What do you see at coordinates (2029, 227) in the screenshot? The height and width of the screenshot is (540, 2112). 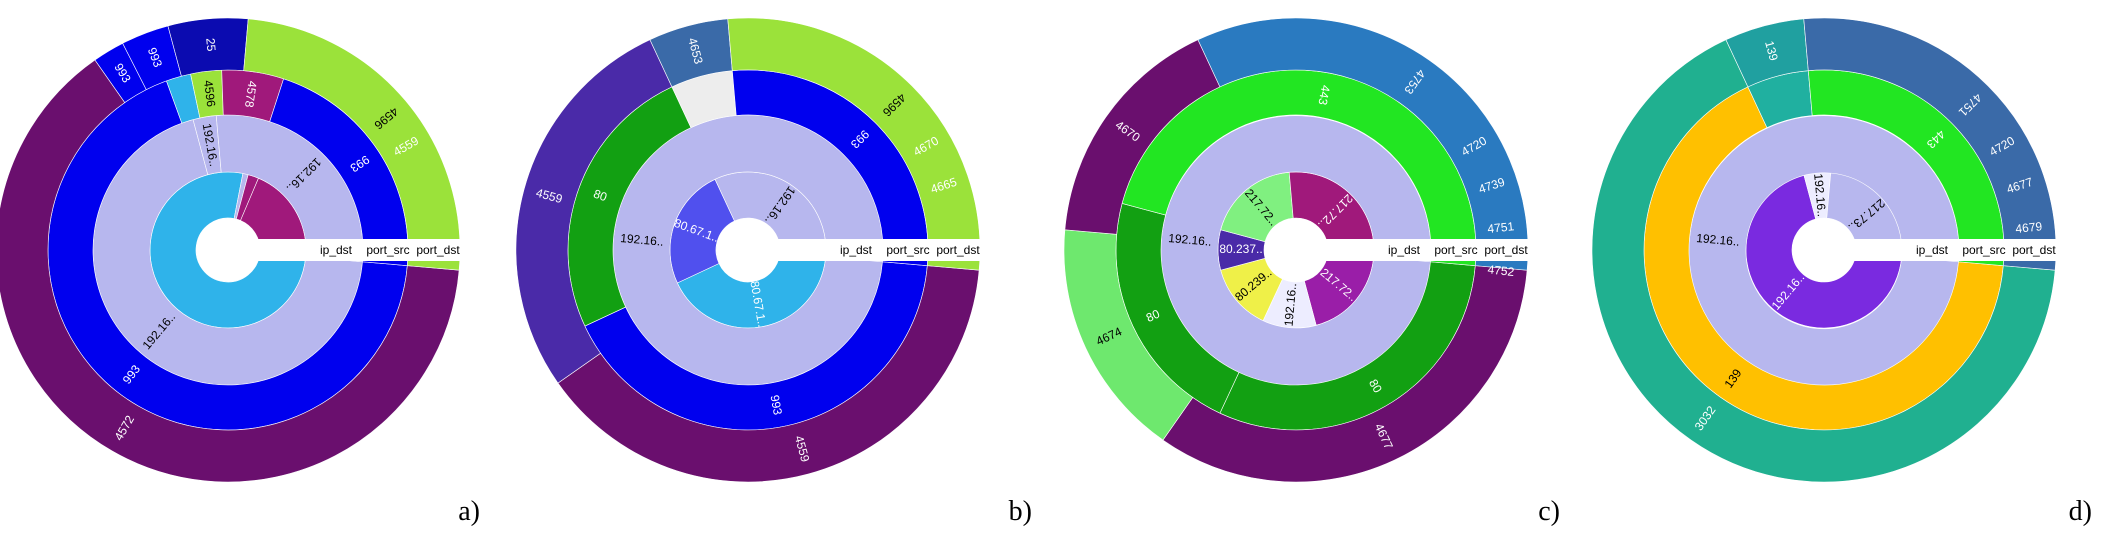 I see `outer-ring-label: 4679` at bounding box center [2029, 227].